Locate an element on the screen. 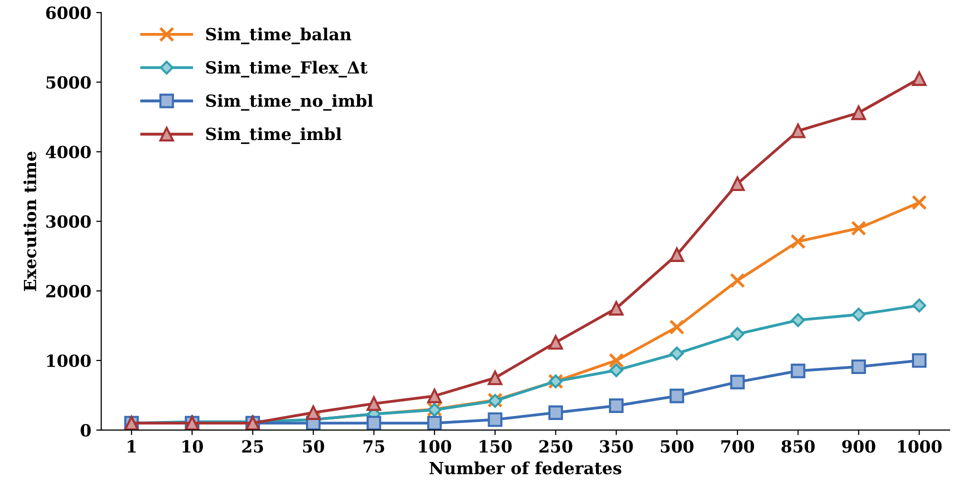 Image resolution: width=964 pixels, height=503 pixels. x-axis-title: Number of federates is located at coordinates (526, 467).